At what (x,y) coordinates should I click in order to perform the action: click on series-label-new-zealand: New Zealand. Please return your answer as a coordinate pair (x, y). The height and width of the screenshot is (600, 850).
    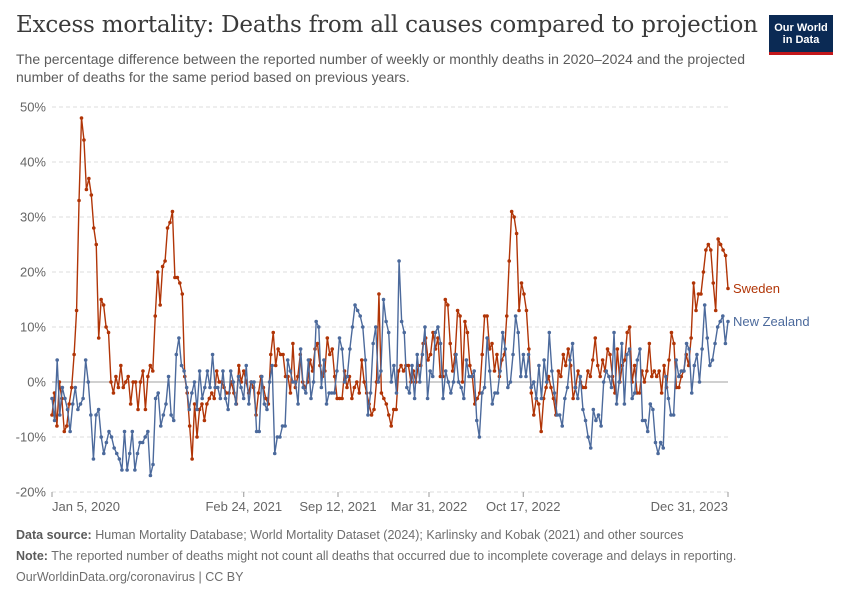
    Looking at the image, I should click on (771, 321).